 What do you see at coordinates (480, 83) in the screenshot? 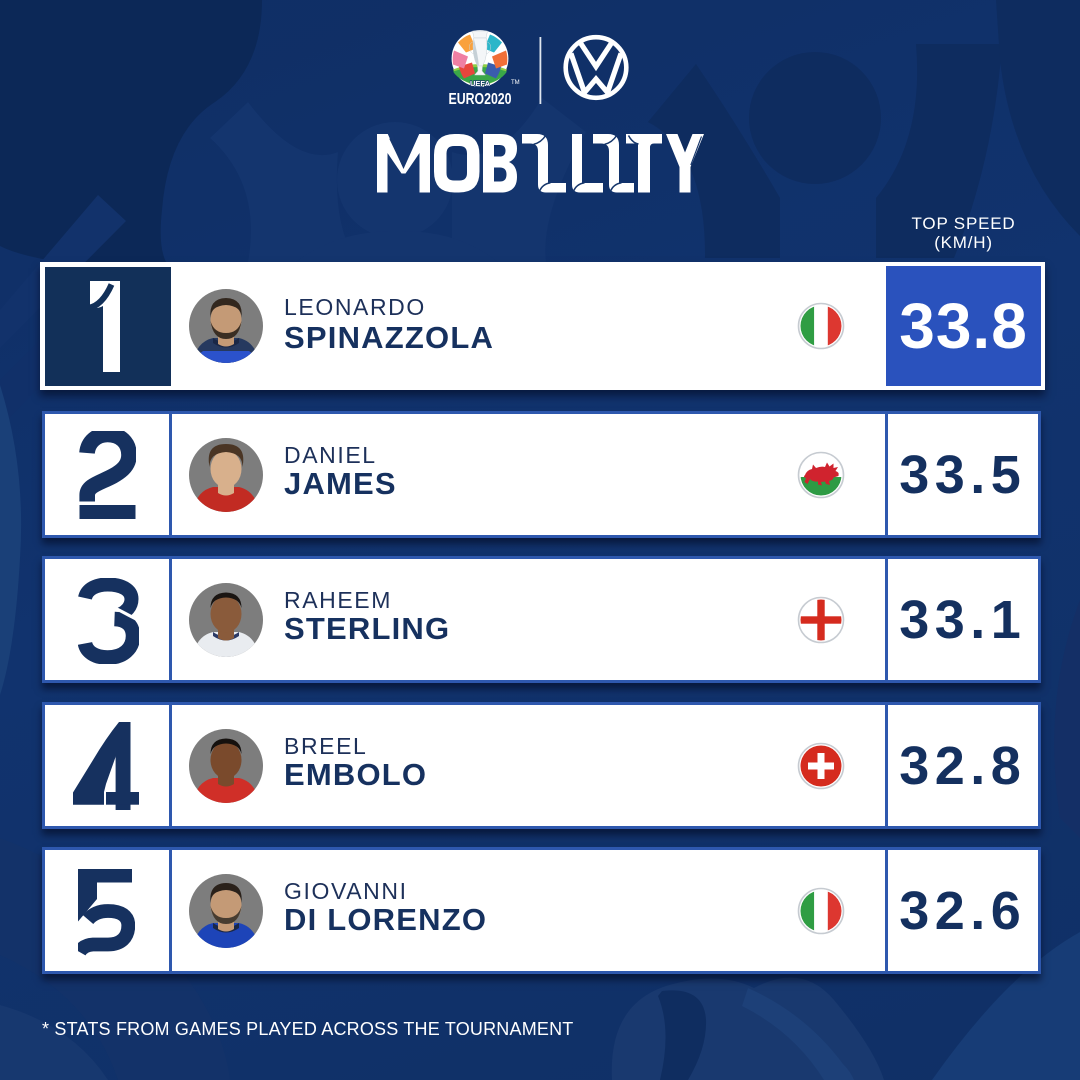
I see `svg-text: UEFA` at bounding box center [480, 83].